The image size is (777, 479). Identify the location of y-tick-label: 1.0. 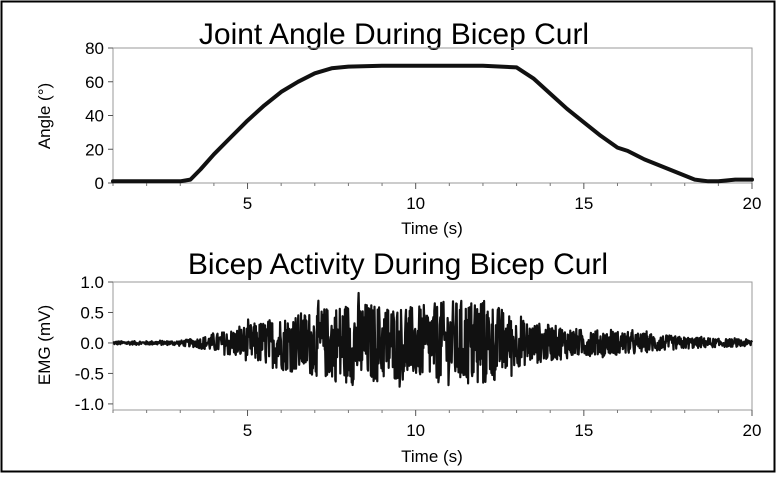
(92, 282).